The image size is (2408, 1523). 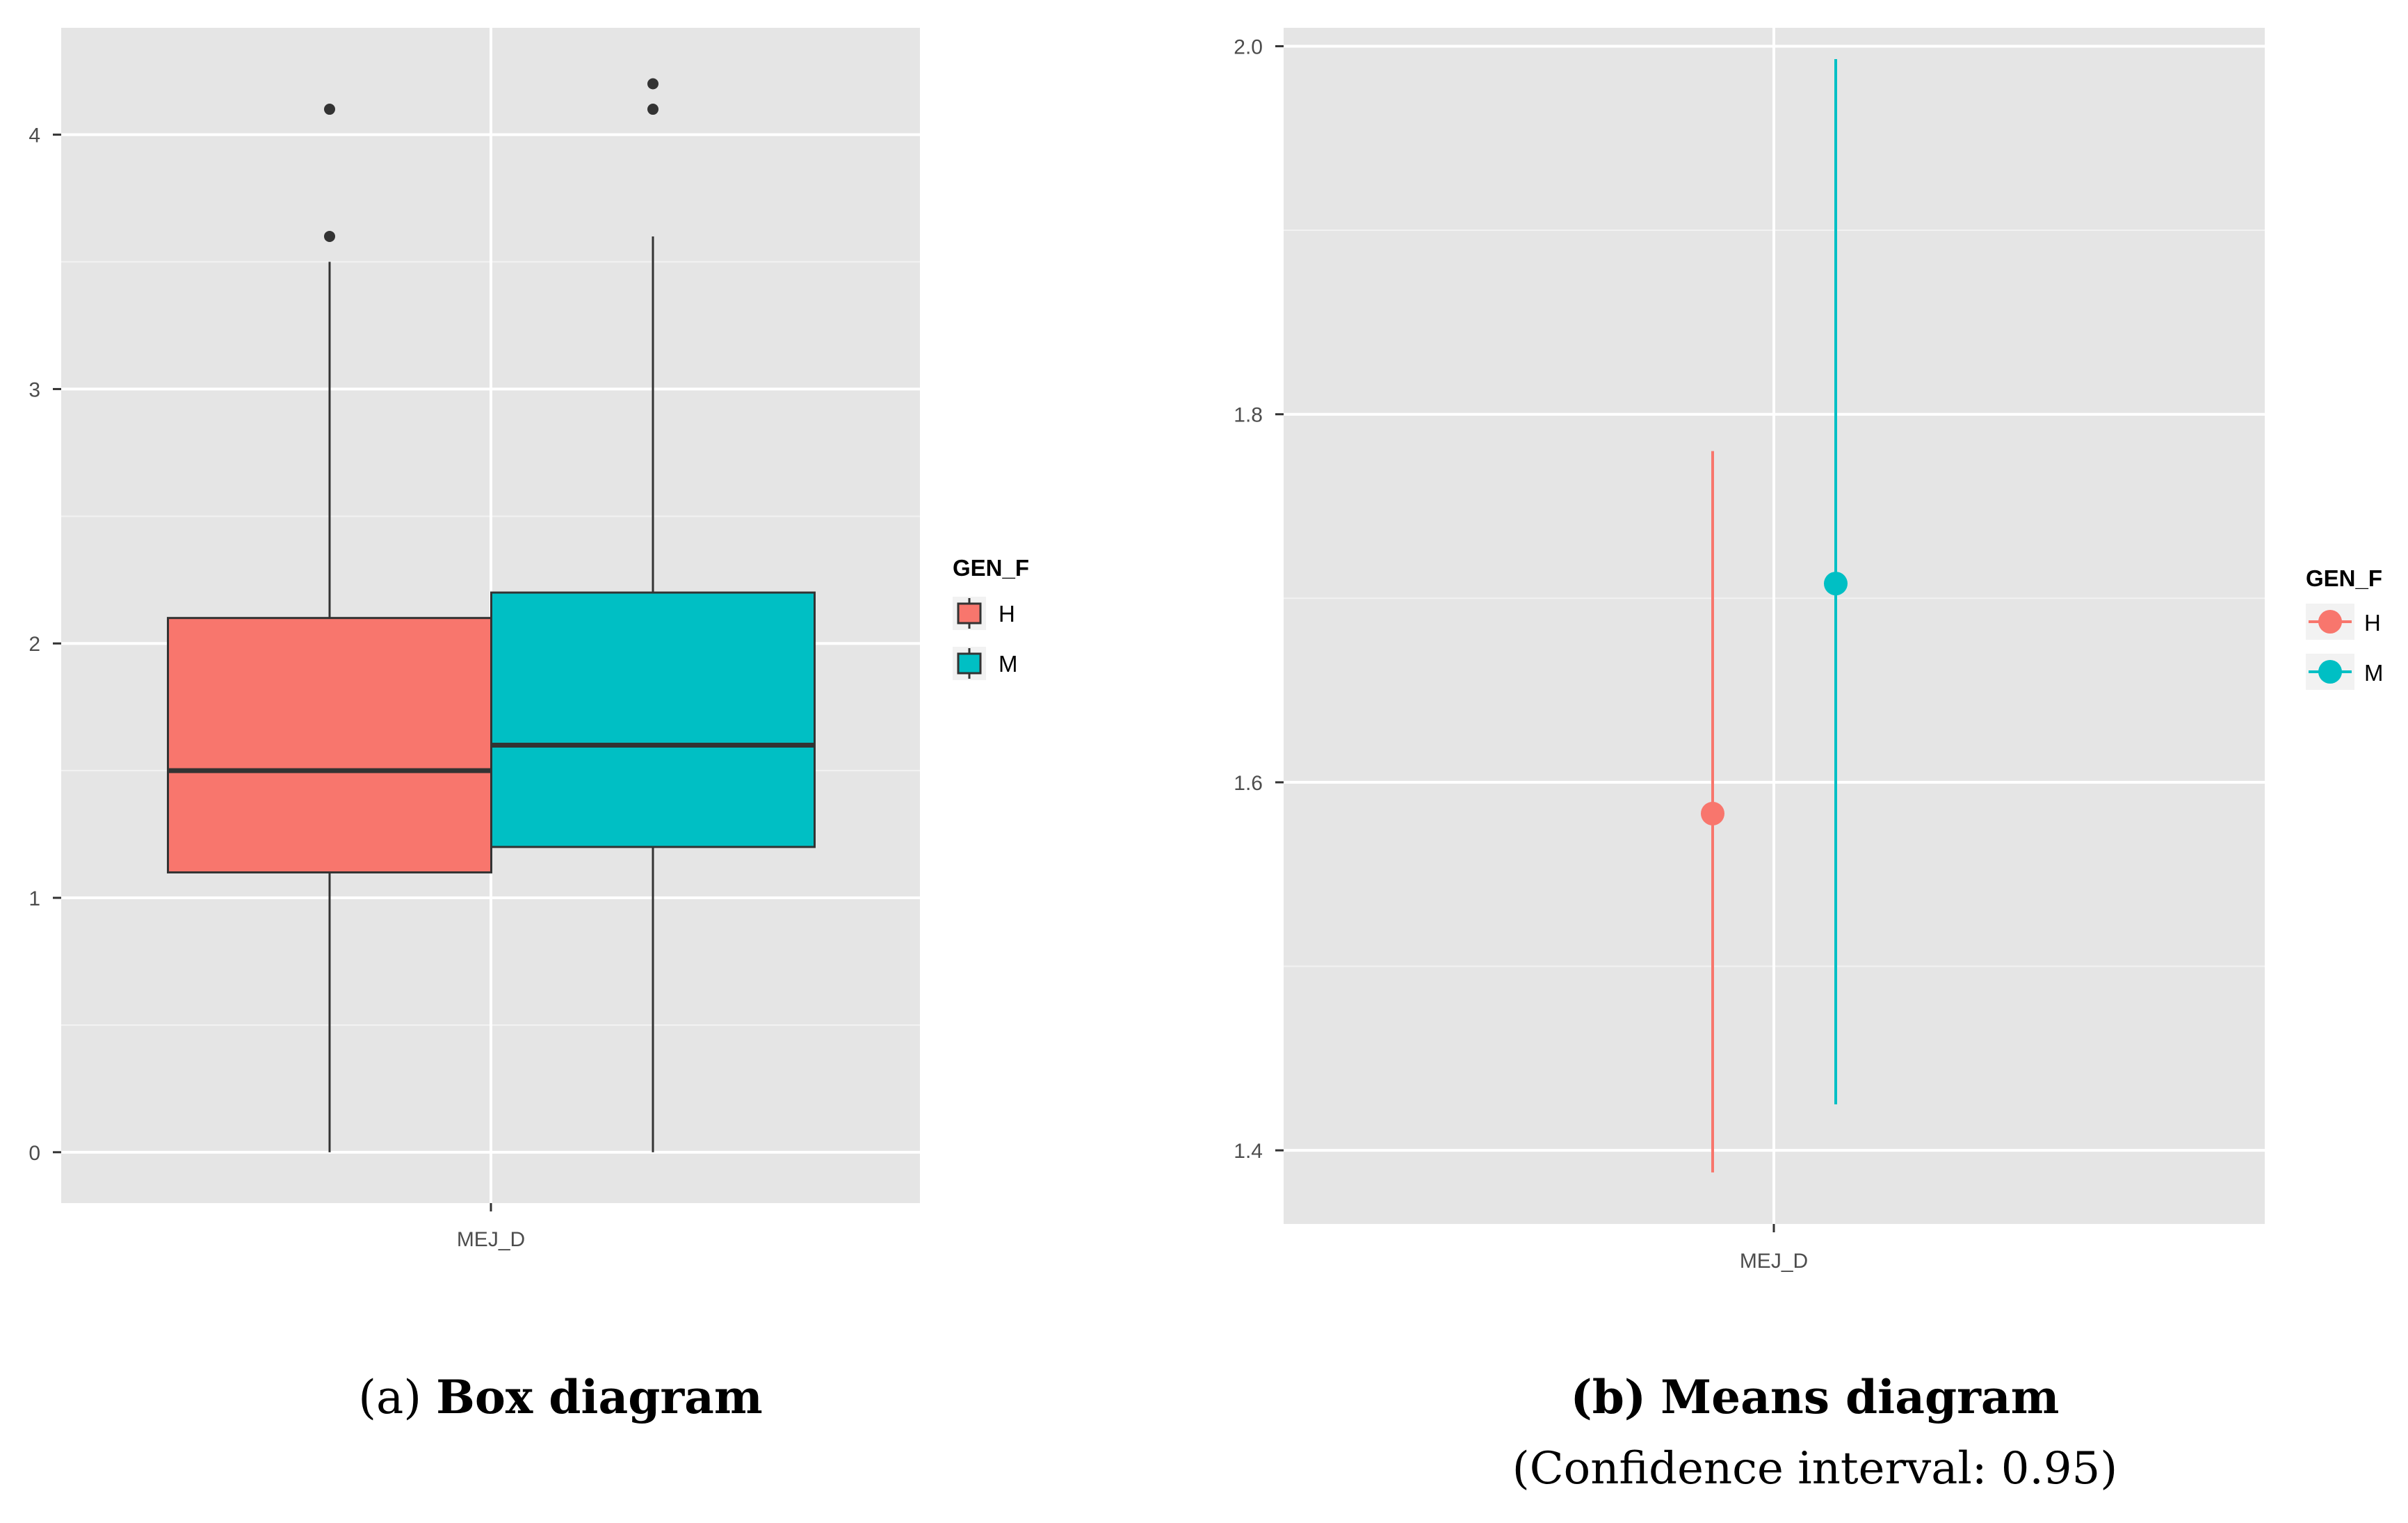 I want to click on means-plot-legend-title: GEN_F, so click(x=2344, y=578).